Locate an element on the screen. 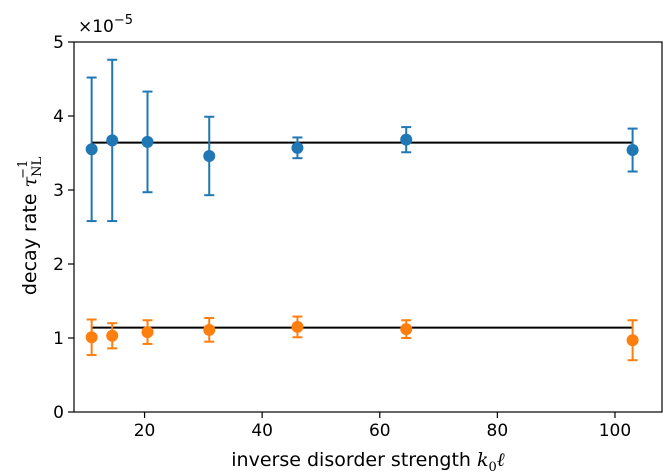  x-tick-label: 40 is located at coordinates (262, 431).